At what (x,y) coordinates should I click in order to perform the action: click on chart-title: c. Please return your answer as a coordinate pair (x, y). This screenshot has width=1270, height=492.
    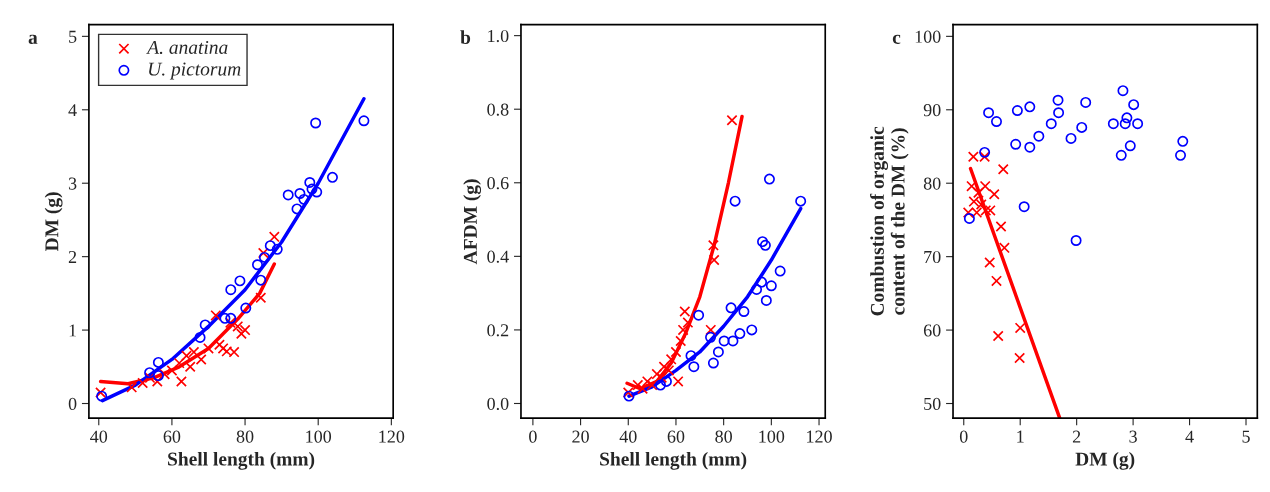
    Looking at the image, I should click on (896, 39).